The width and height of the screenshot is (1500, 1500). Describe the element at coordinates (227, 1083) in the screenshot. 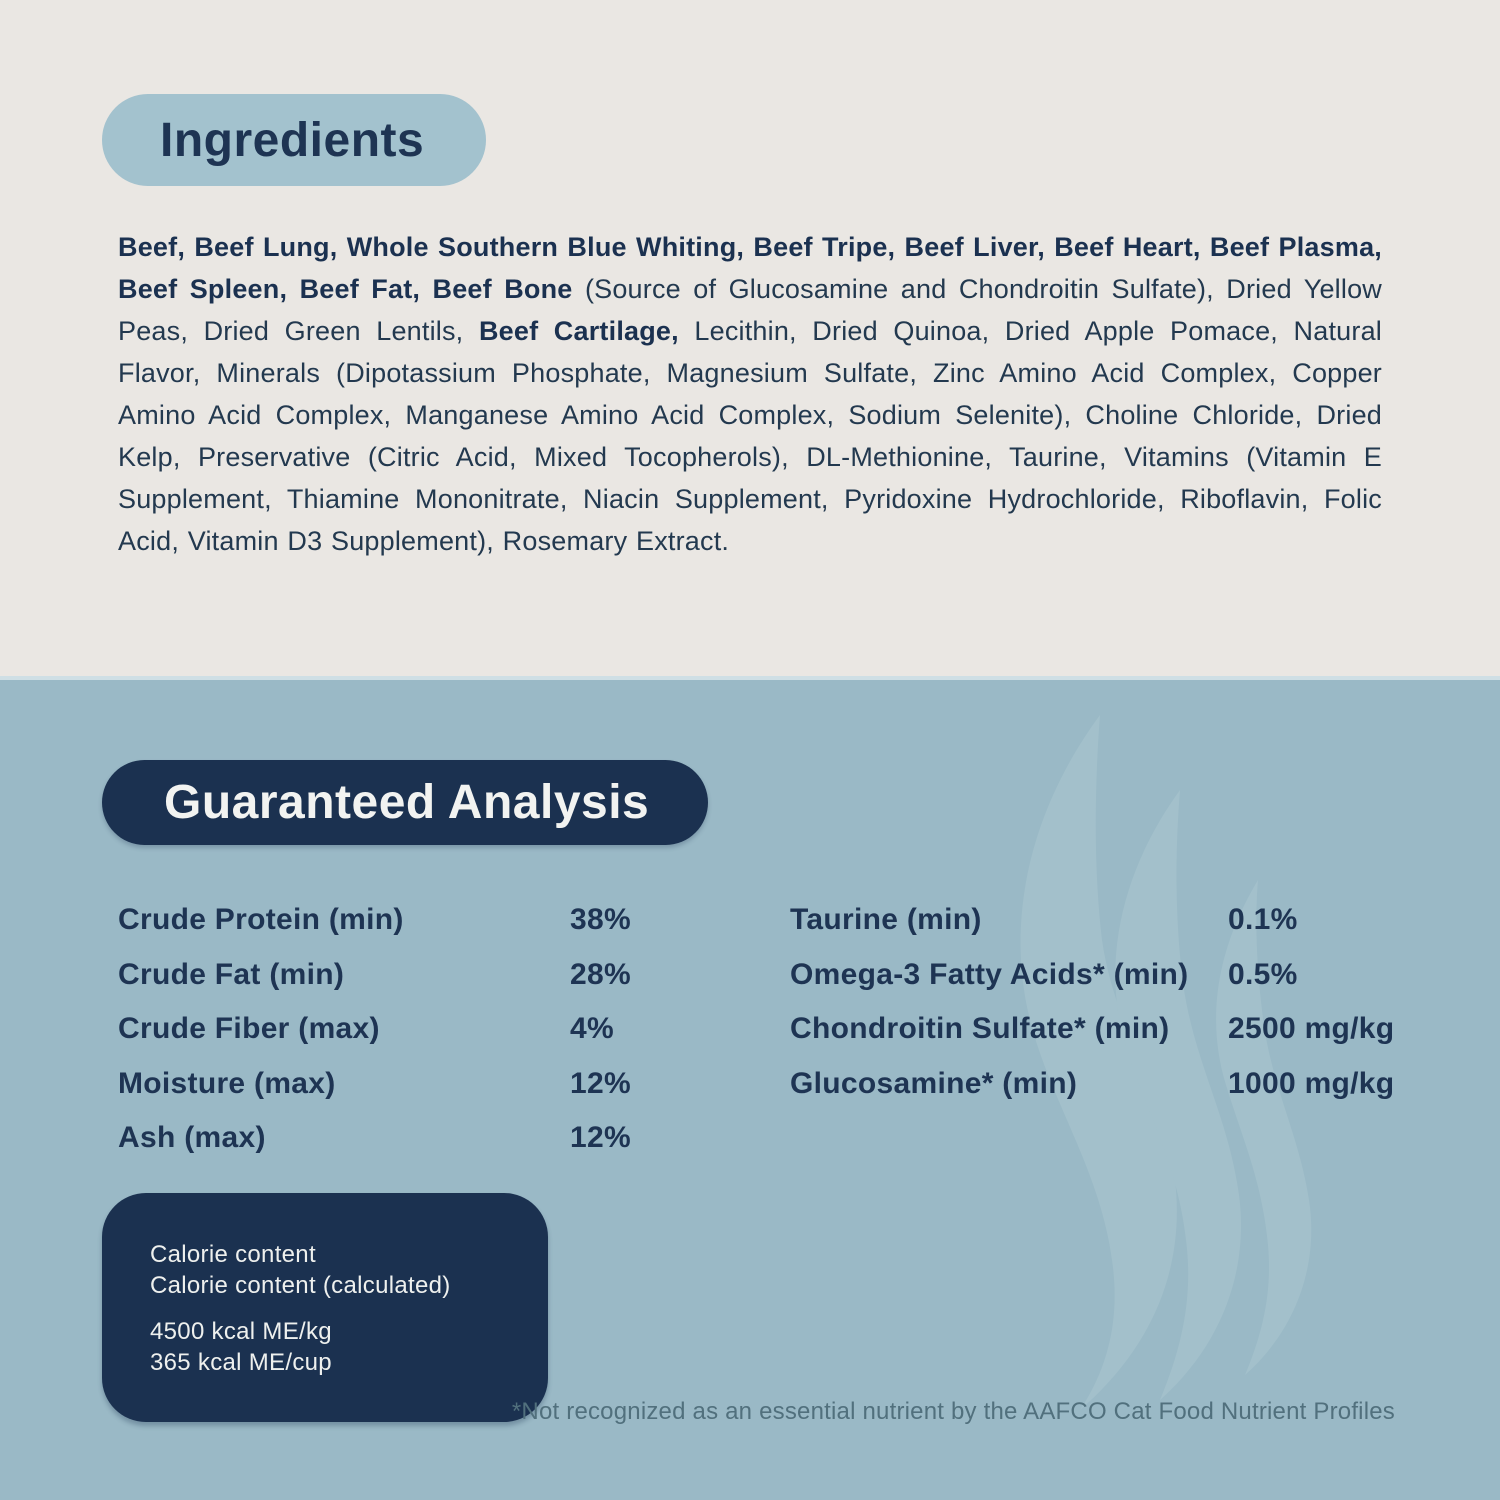

I see `nutrient-label: Moisture (max)` at that location.